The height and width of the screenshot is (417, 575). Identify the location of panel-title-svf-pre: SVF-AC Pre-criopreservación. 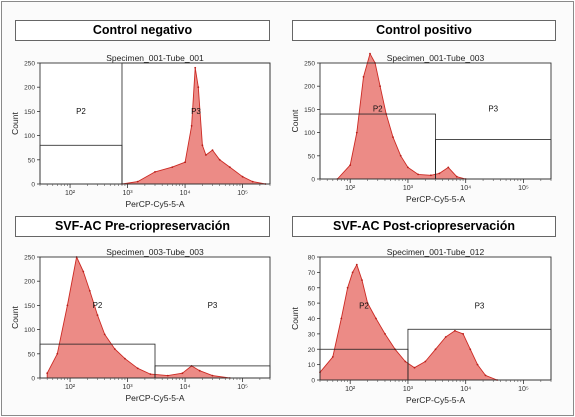
(142, 226).